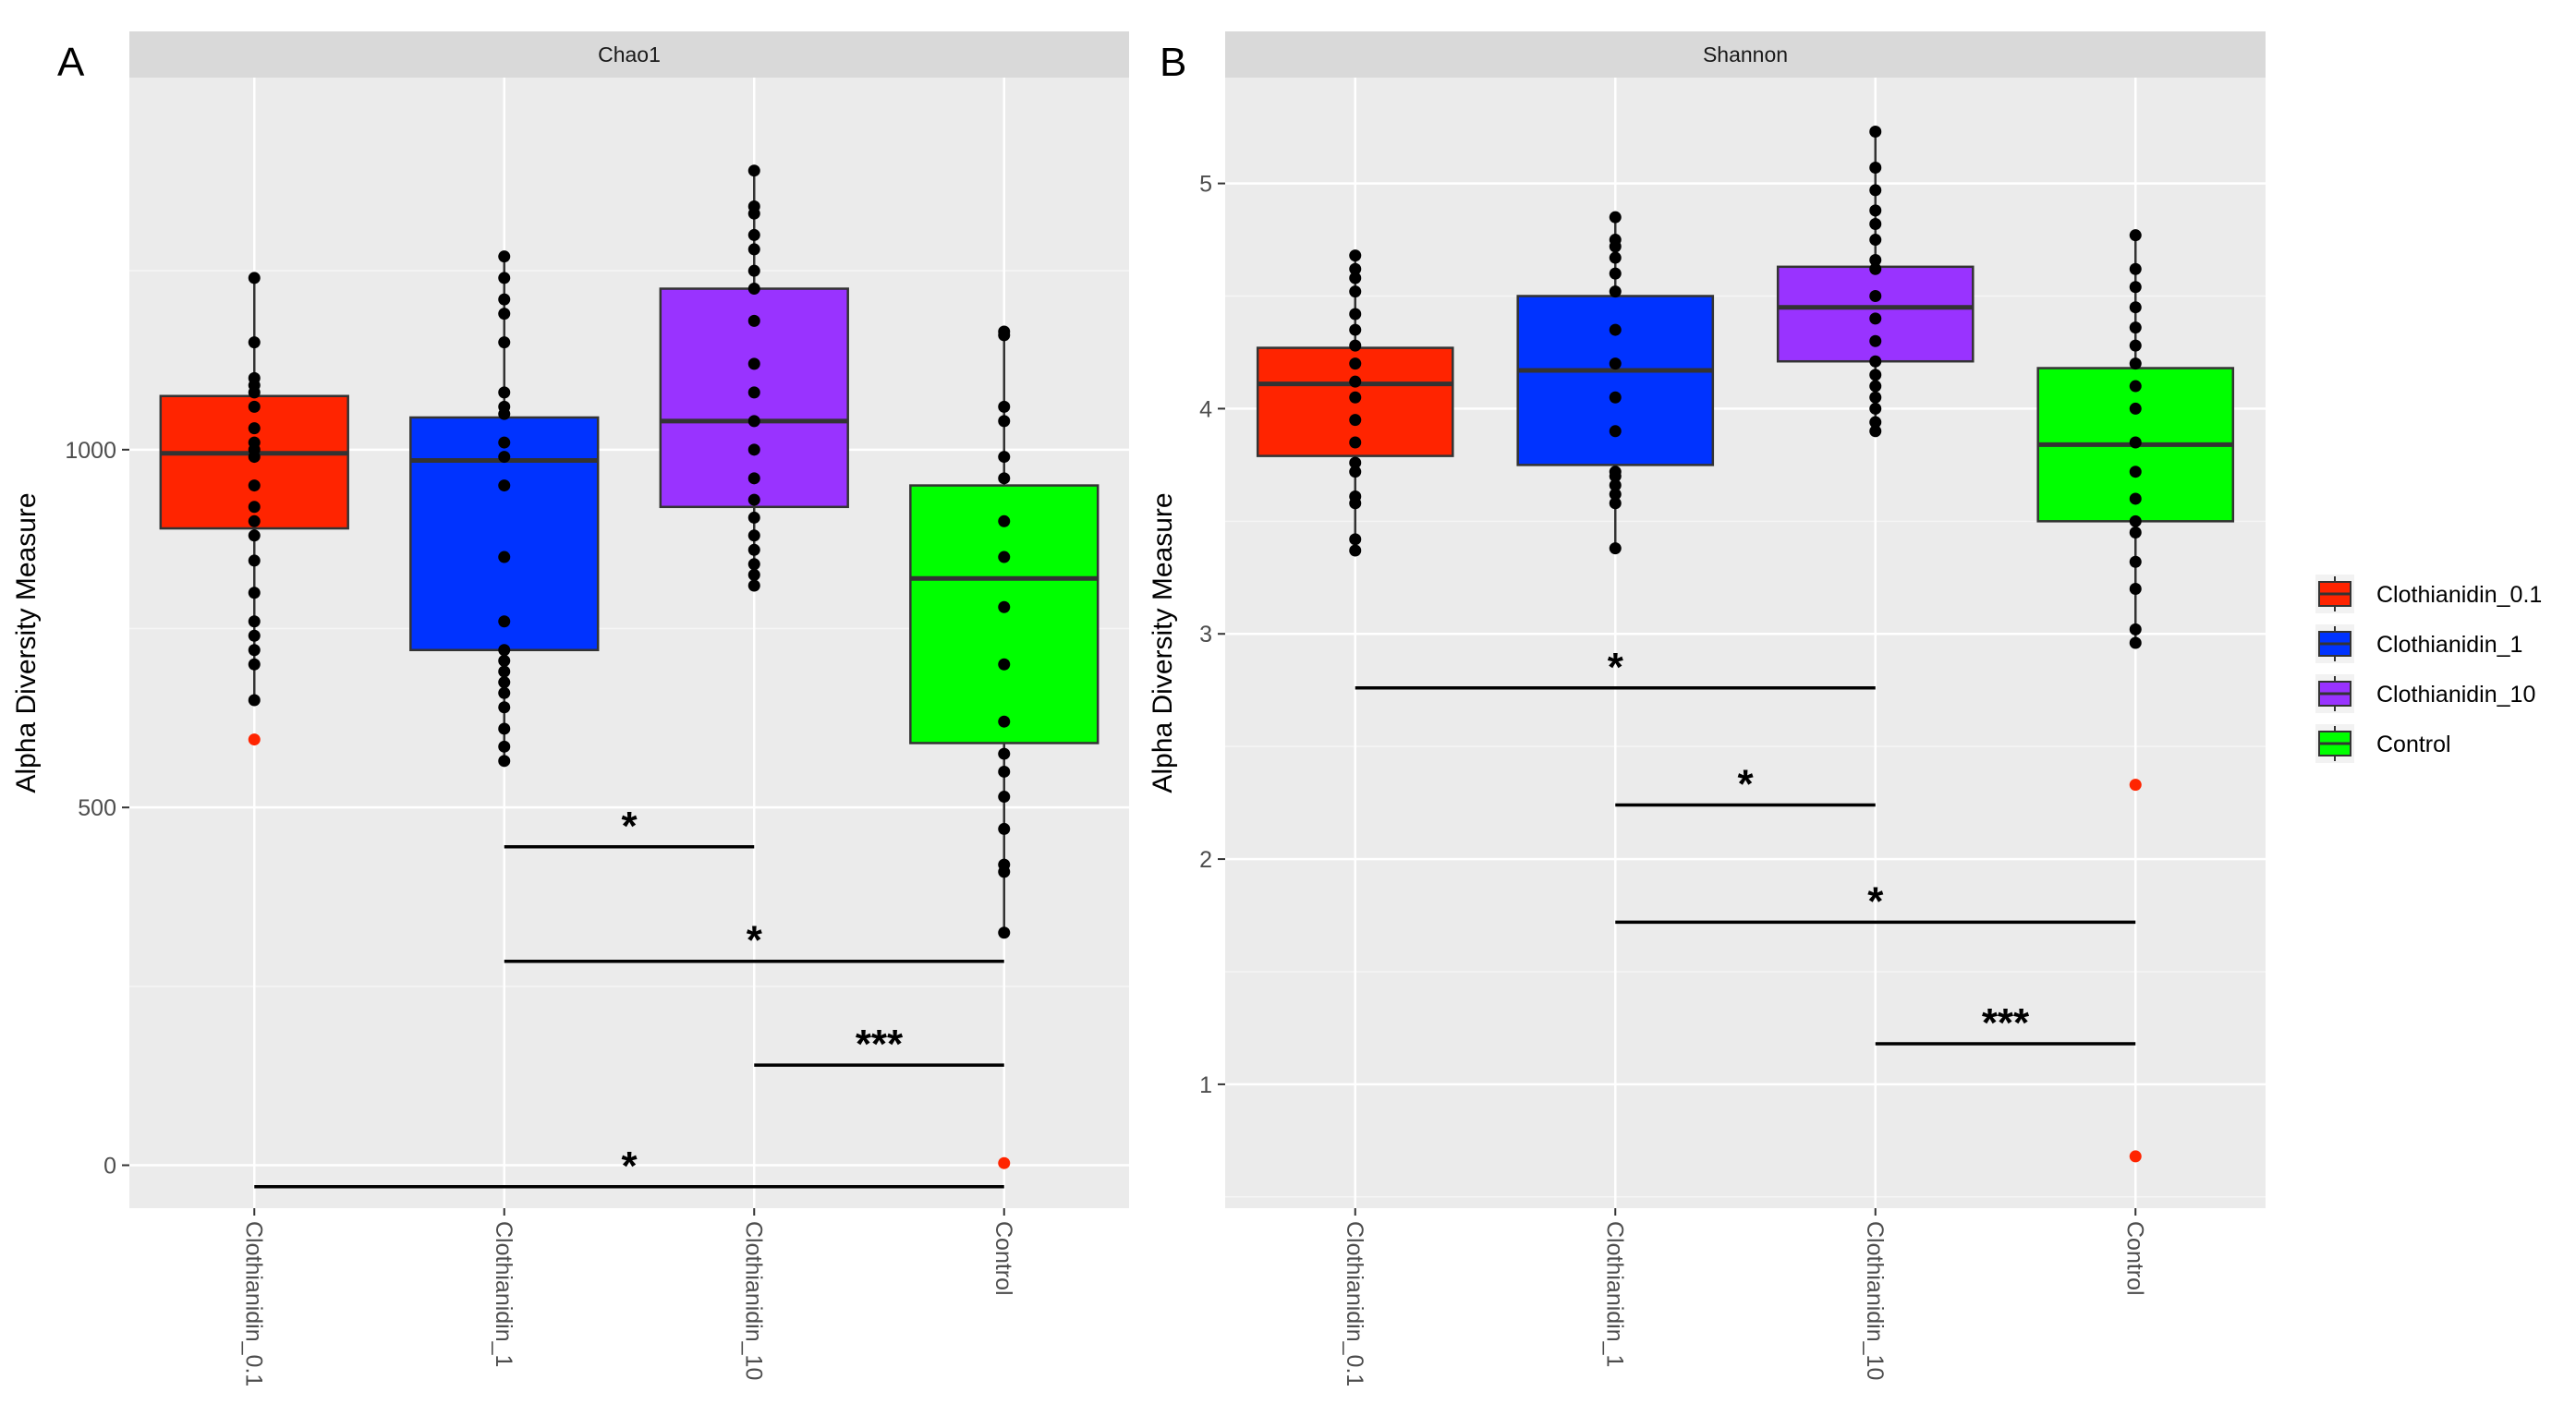 This screenshot has width=2576, height=1416. I want to click on y-tick-label: 0, so click(109, 1167).